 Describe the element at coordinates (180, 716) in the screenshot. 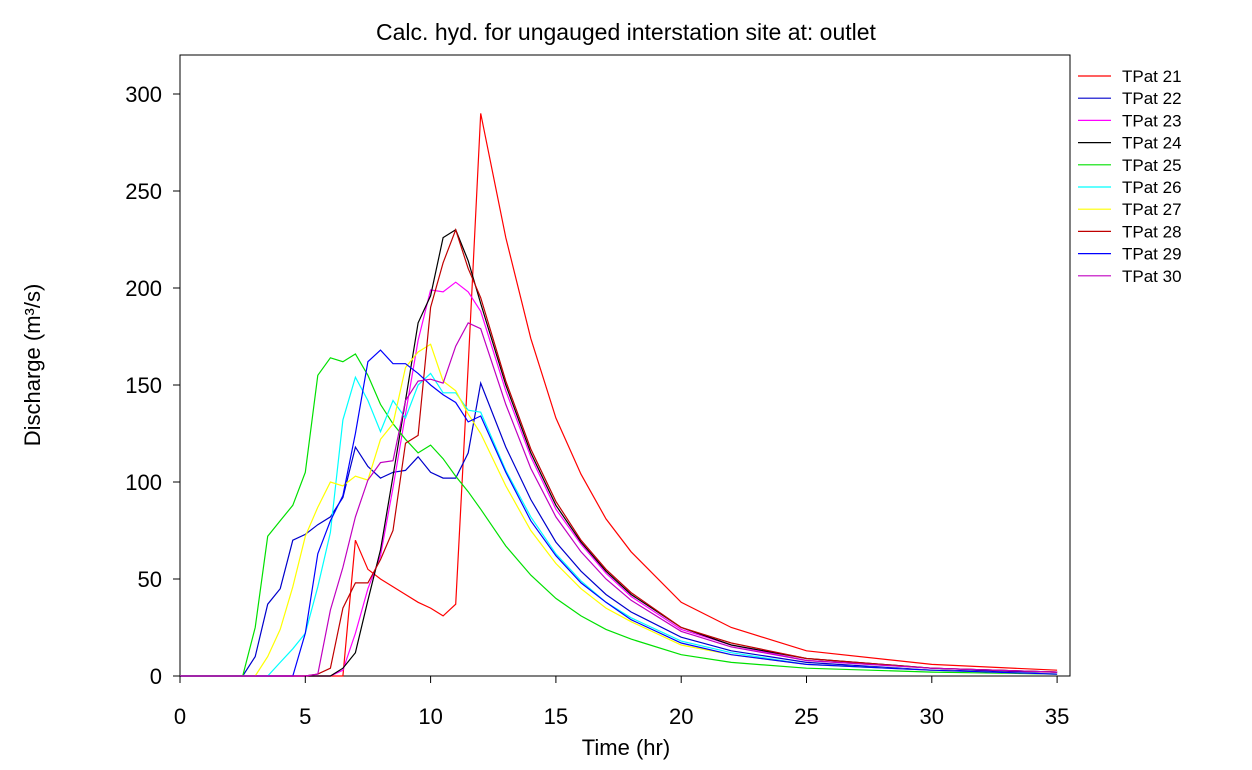

I see `x-tick-label: 0` at that location.